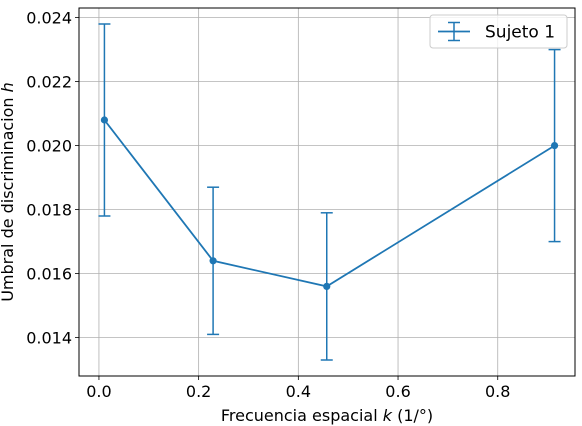 The width and height of the screenshot is (582, 426). Describe the element at coordinates (49, 146) in the screenshot. I see `y-tick-label: 0.020` at that location.